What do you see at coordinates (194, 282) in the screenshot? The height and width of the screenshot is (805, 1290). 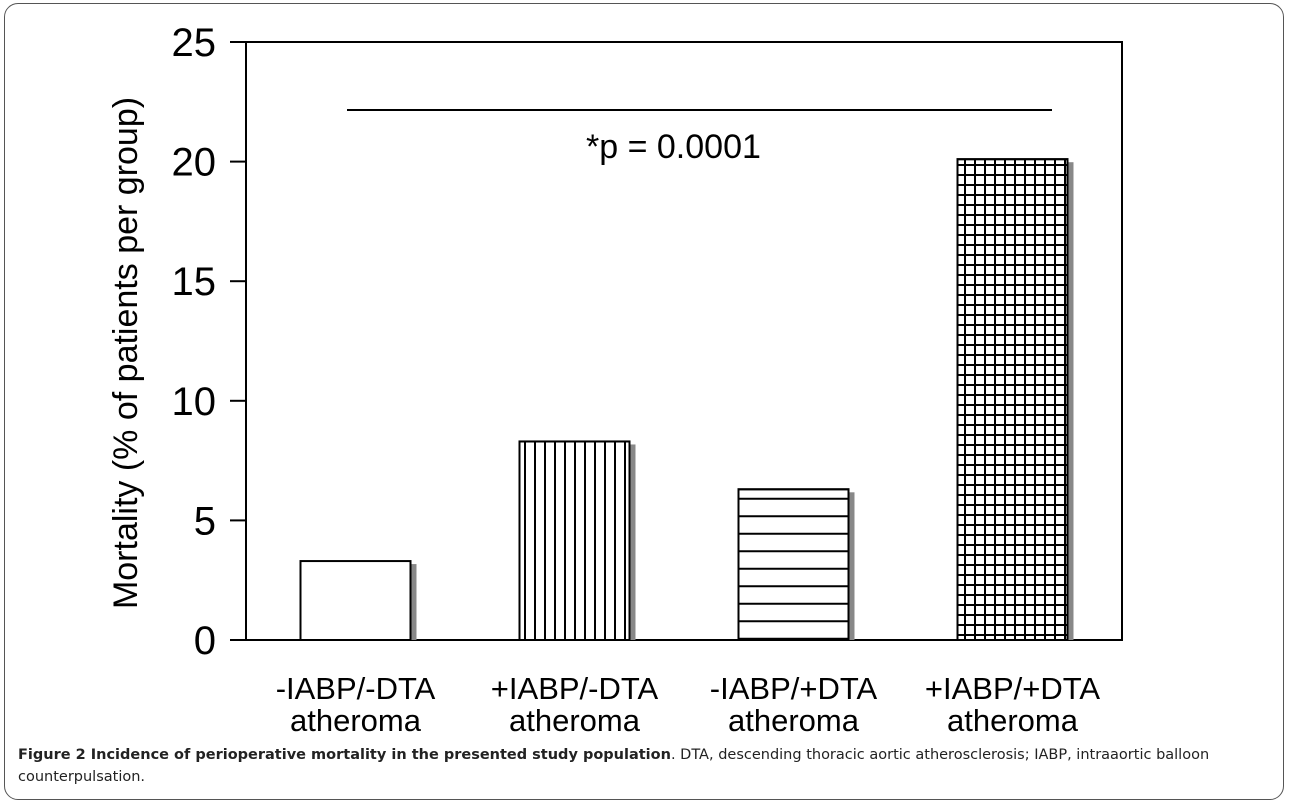 I see `y-tick-label: 15` at bounding box center [194, 282].